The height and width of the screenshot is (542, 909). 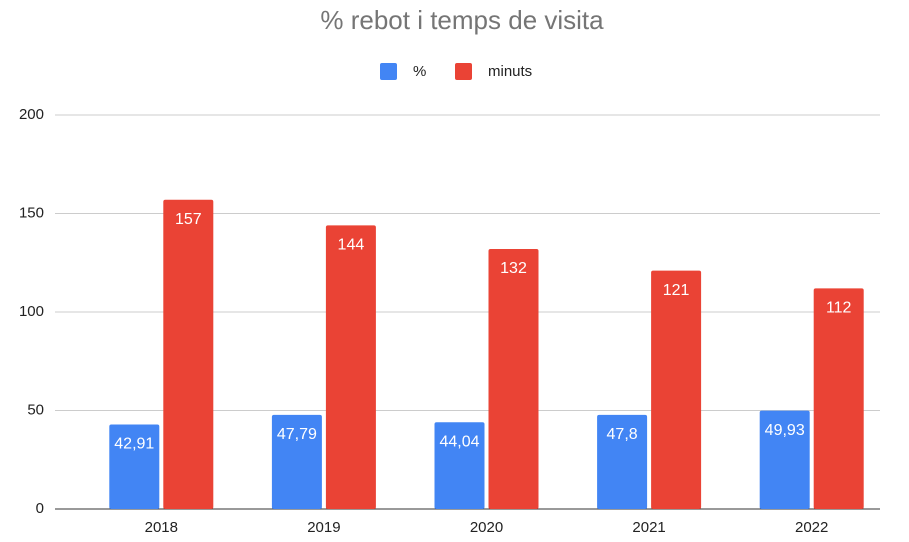 What do you see at coordinates (31, 212) in the screenshot?
I see `y-tick-label: 150` at bounding box center [31, 212].